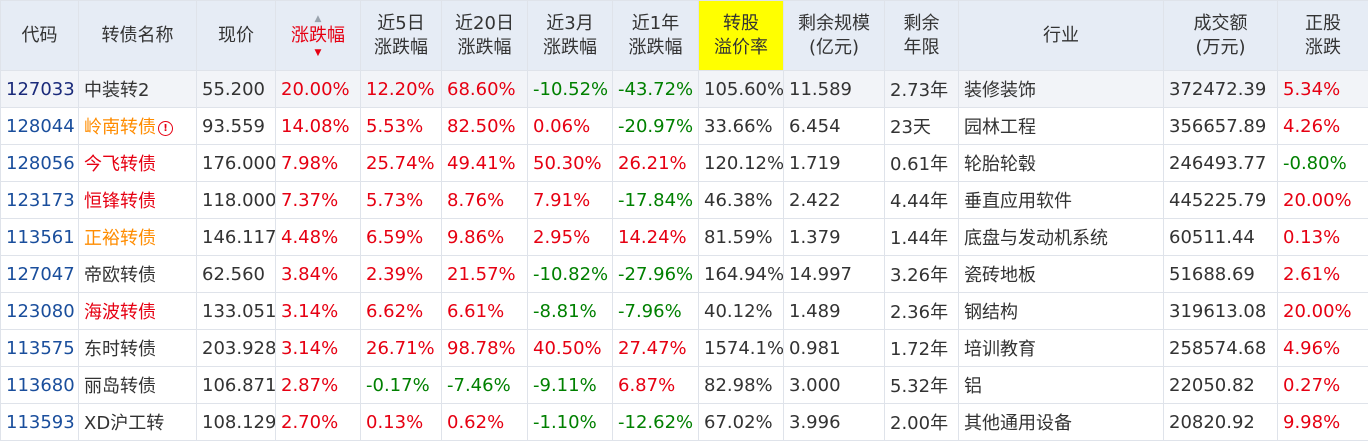  I want to click on cell-premium-value: 164.94%, so click(744, 274).